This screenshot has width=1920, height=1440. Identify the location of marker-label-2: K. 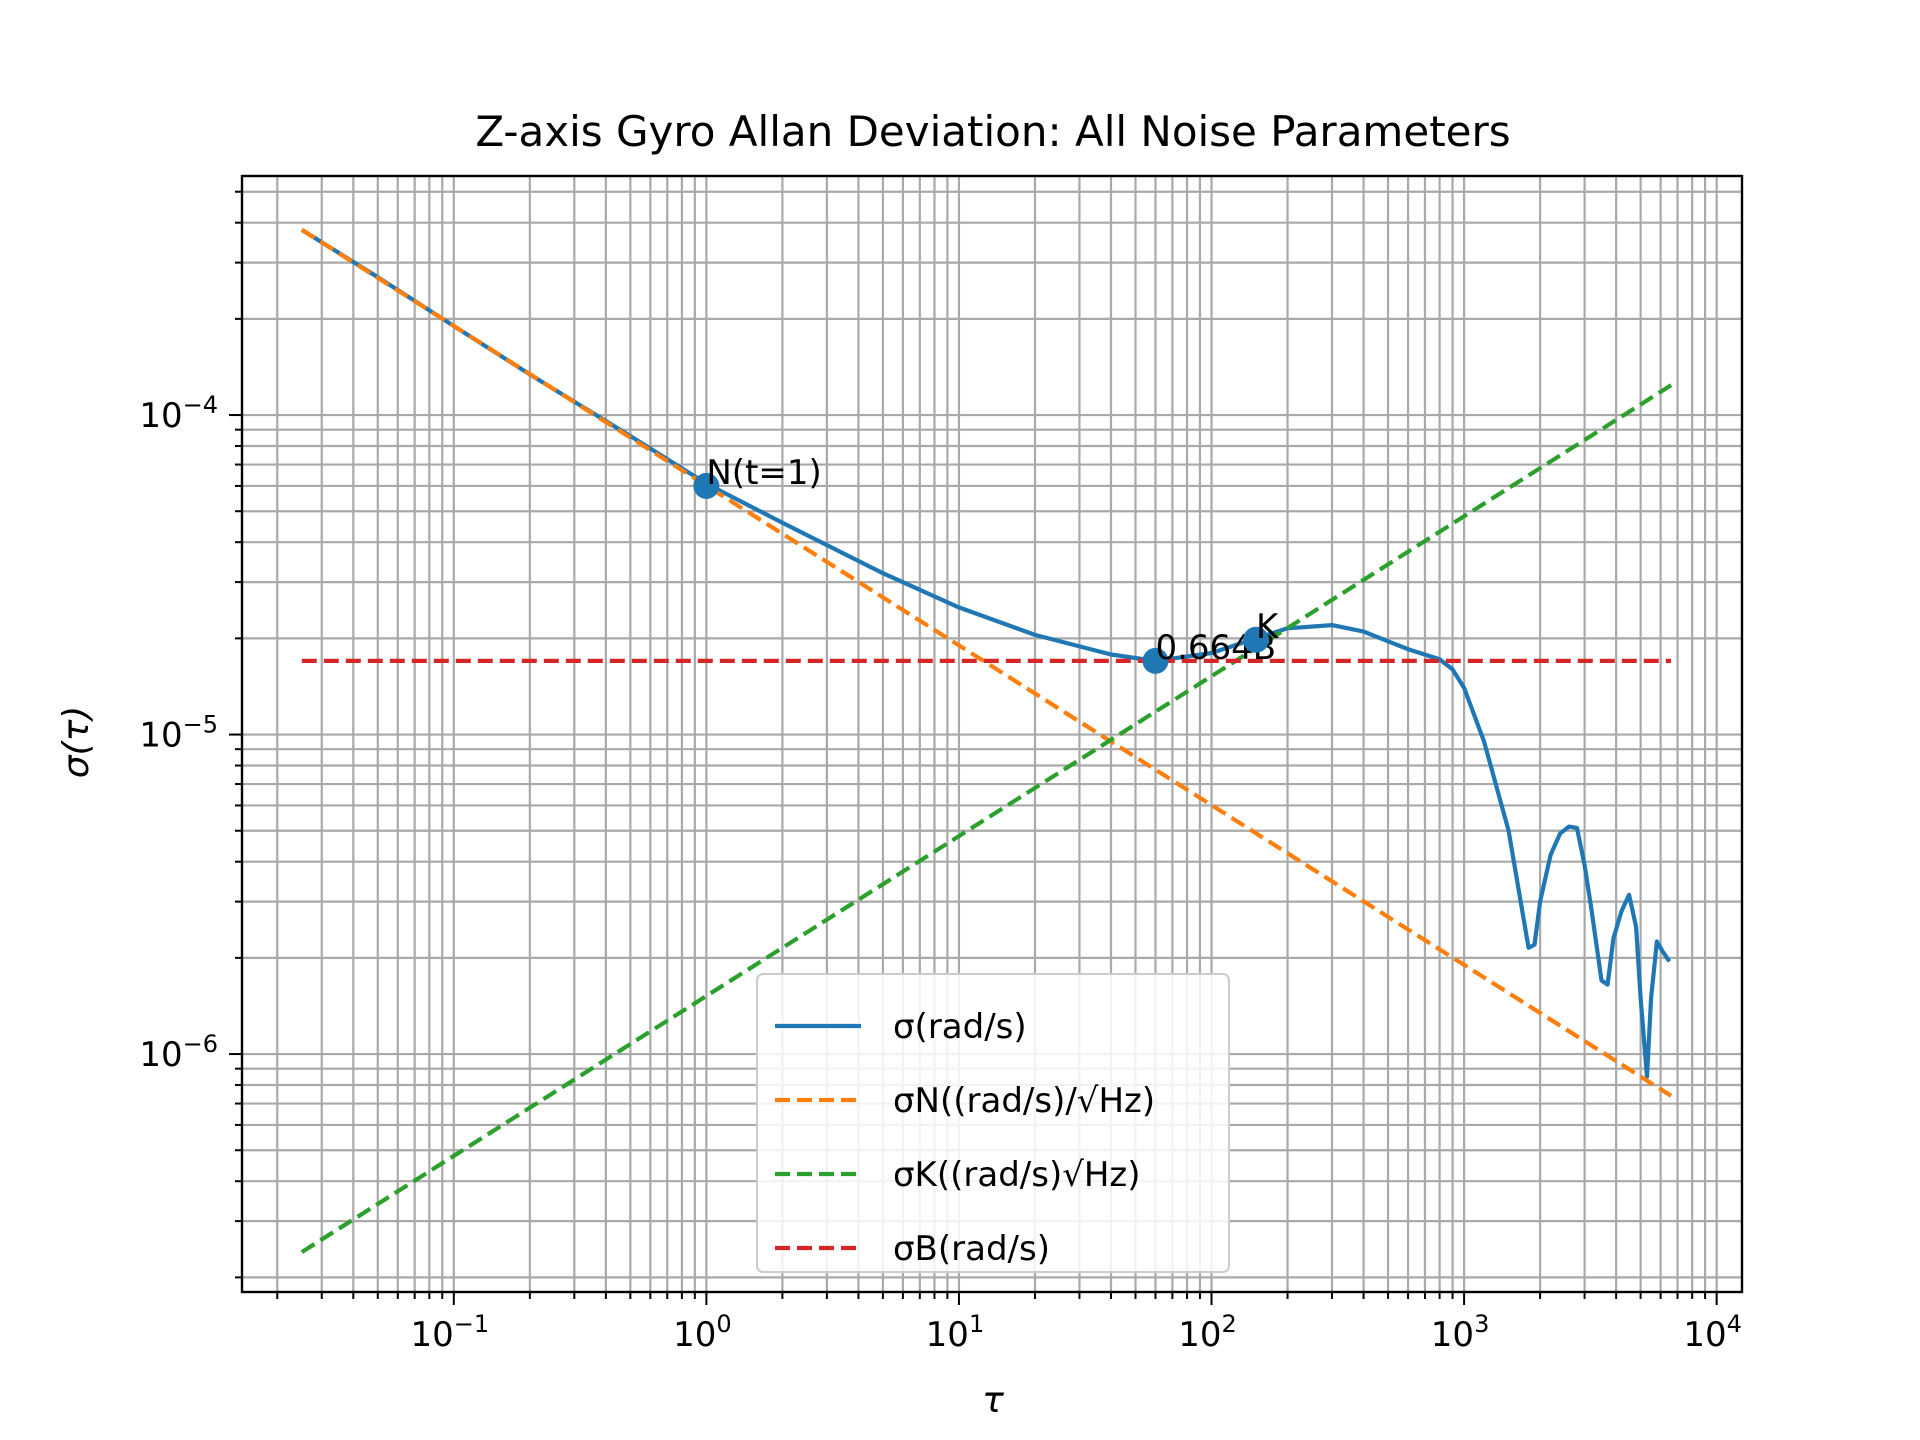
(1268, 627).